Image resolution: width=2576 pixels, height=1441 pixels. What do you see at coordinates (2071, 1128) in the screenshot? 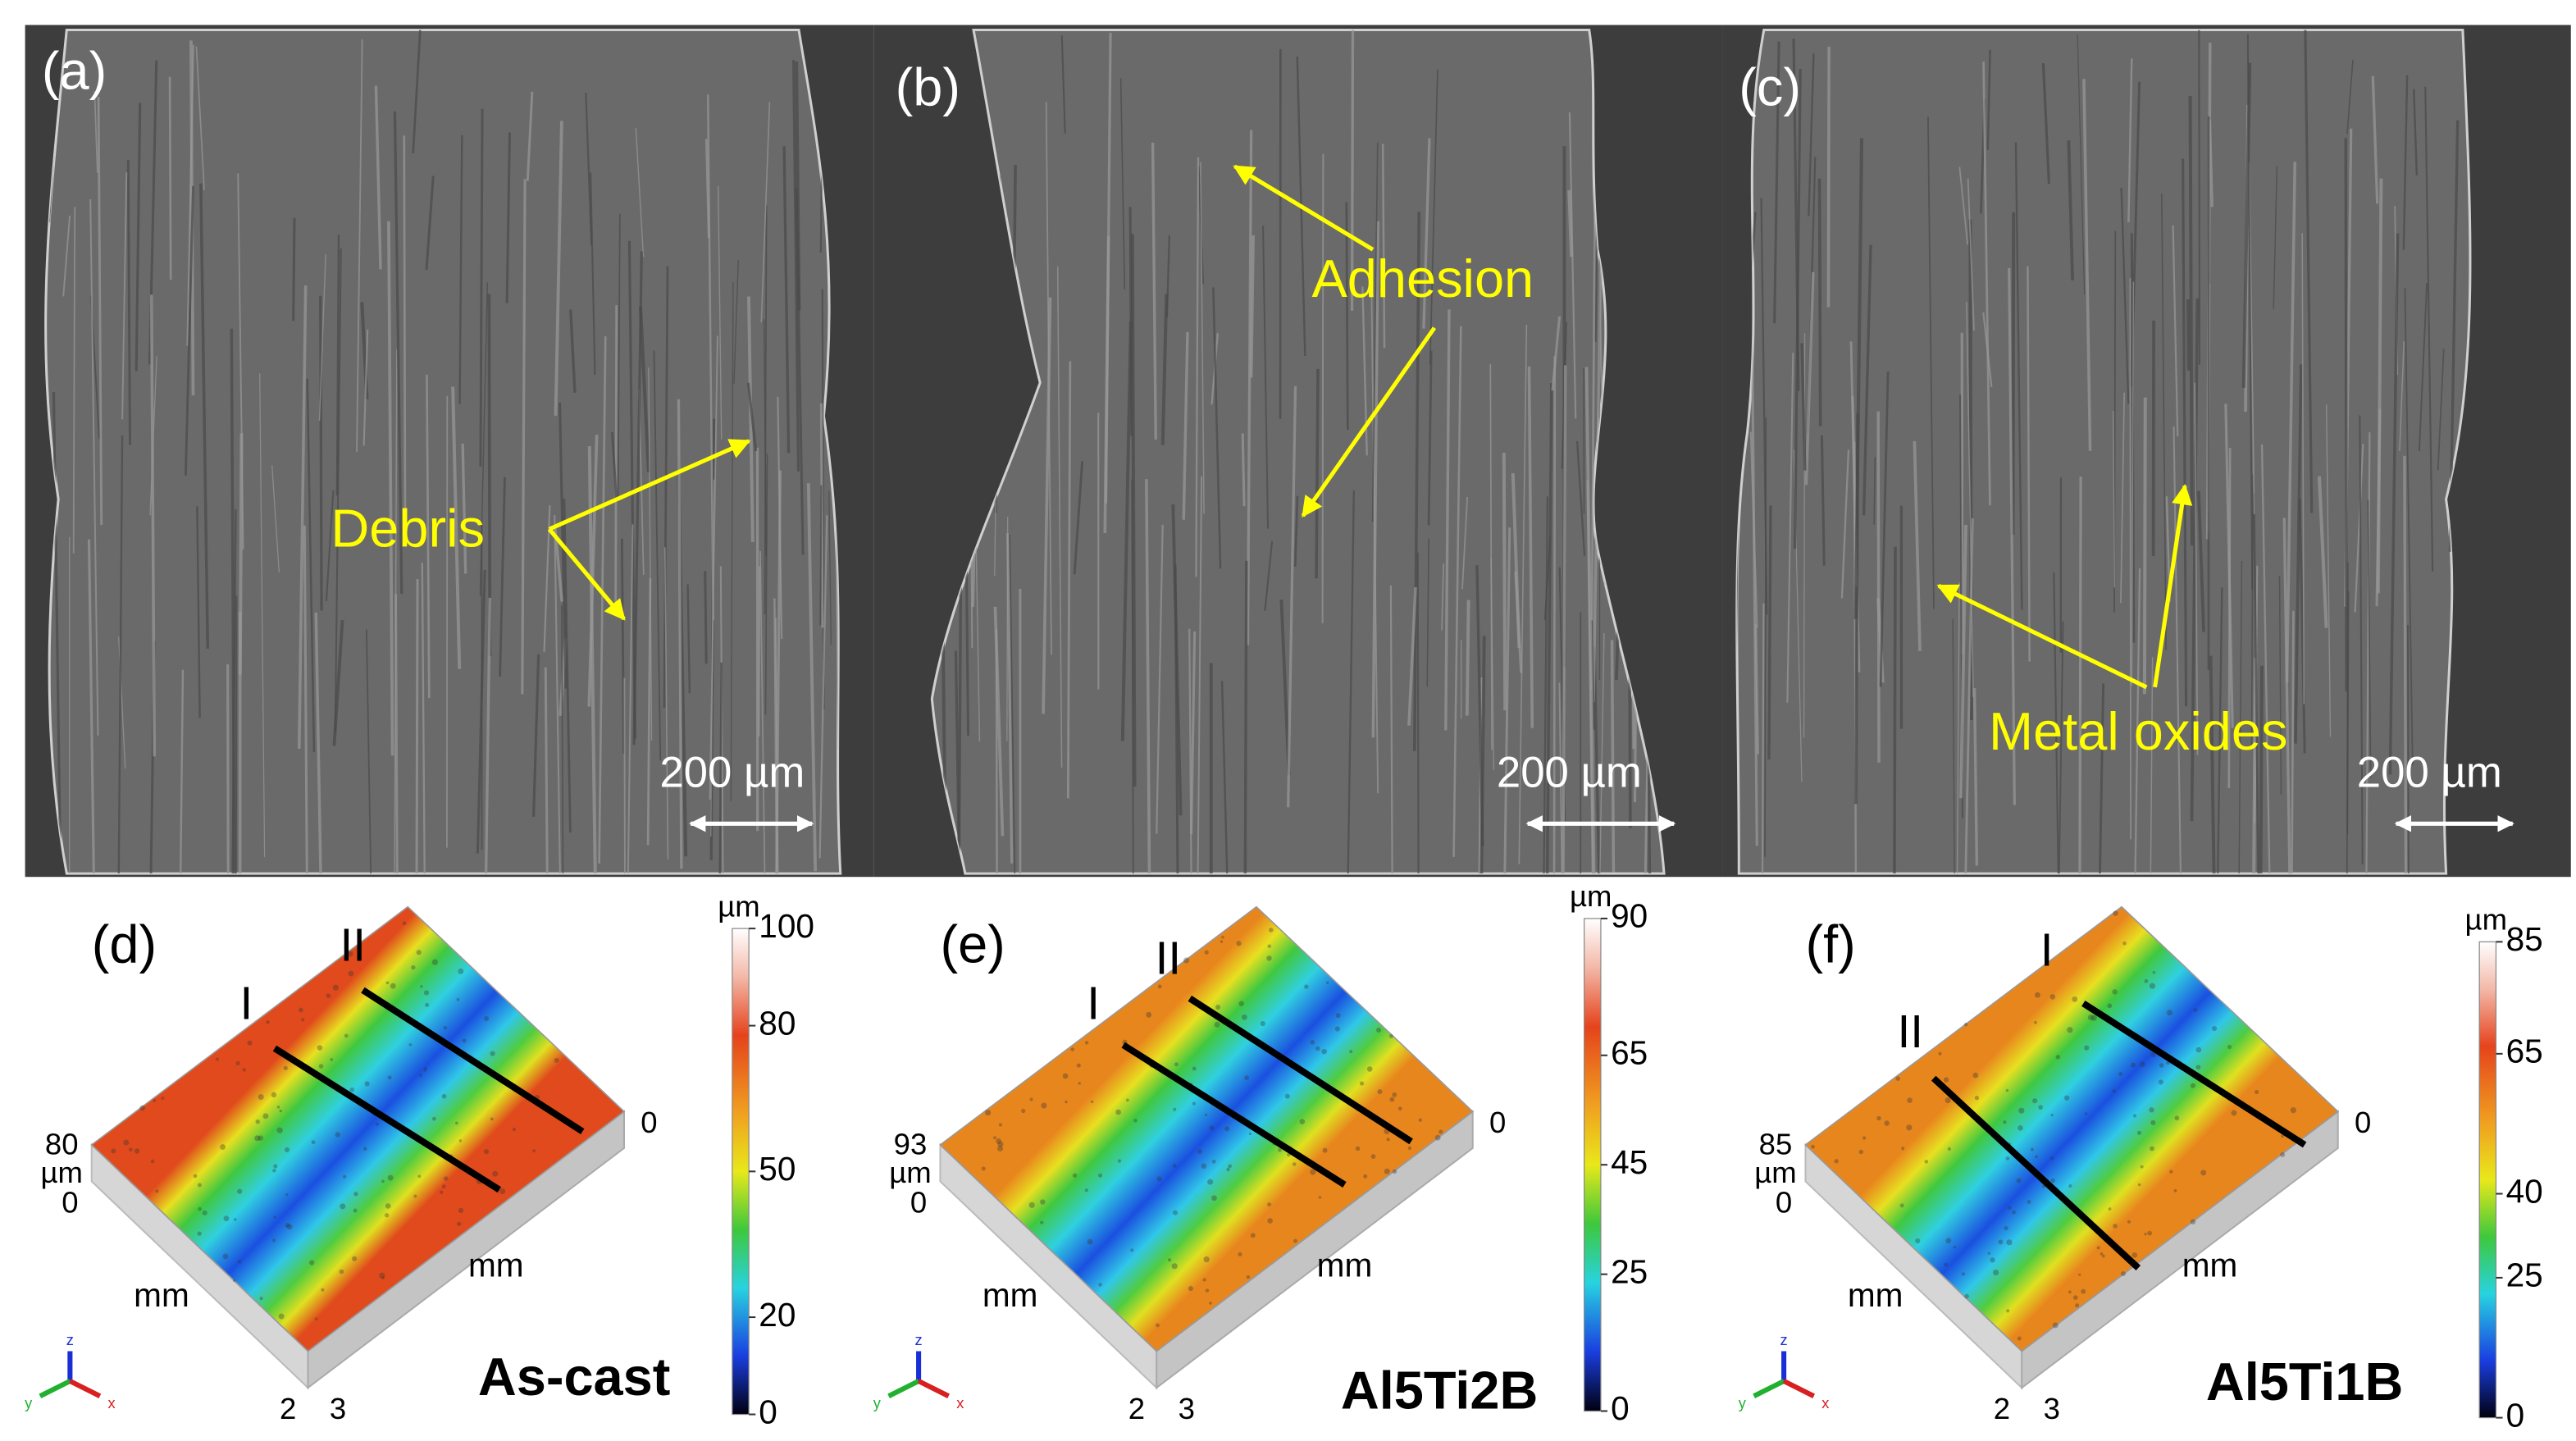
I see `surface` at bounding box center [2071, 1128].